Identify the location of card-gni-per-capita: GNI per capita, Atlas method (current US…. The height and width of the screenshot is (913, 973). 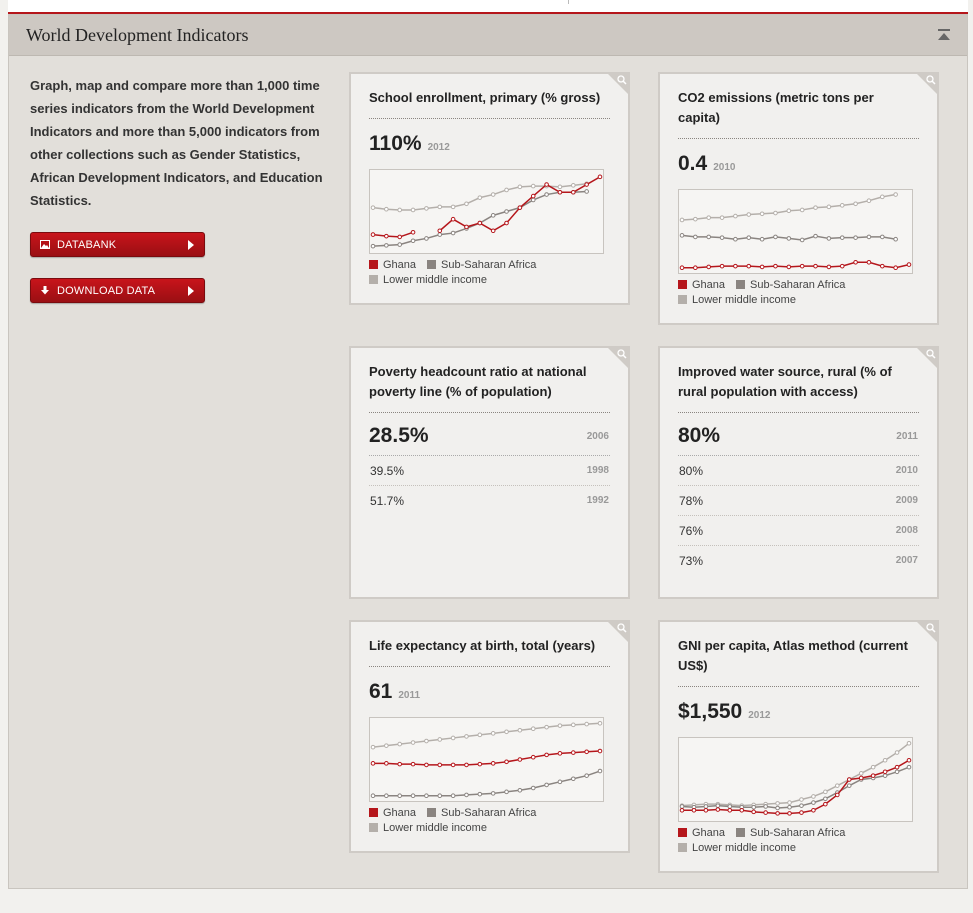
(798, 746).